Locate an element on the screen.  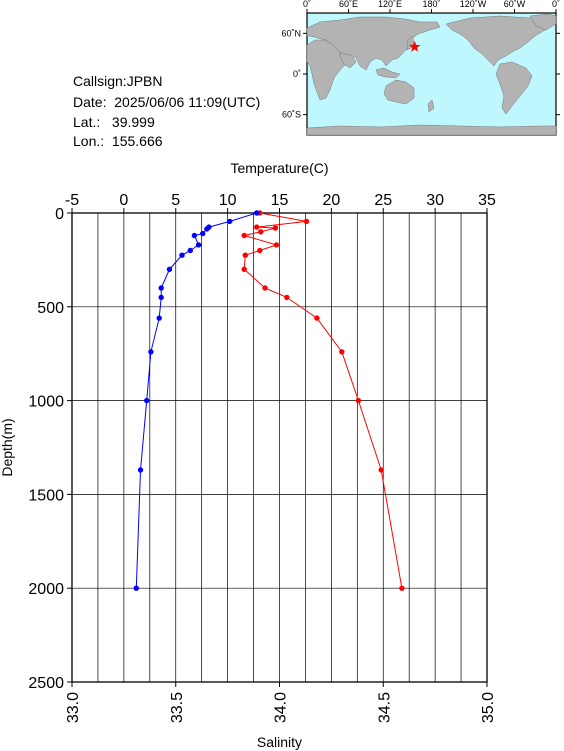
depth-axis-label: Depth(m) is located at coordinates (7, 447).